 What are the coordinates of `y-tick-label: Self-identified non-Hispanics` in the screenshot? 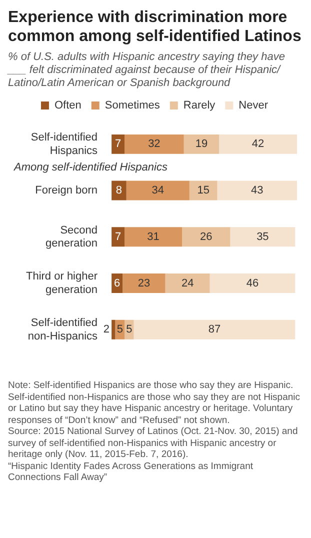 It's located at (63, 329).